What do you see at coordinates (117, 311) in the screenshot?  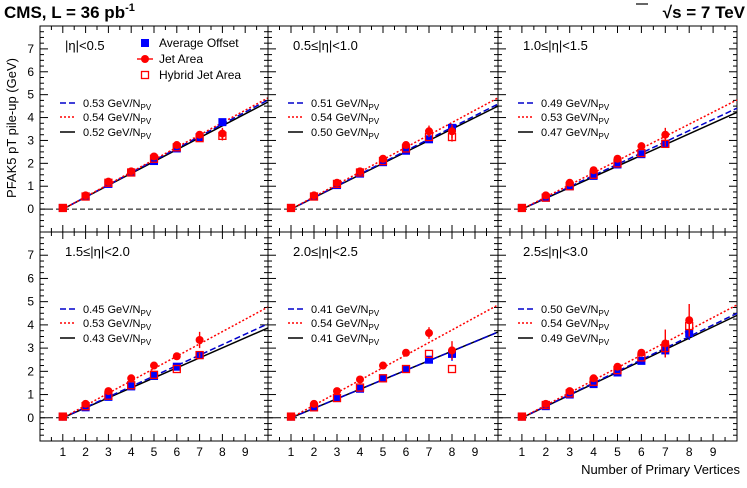 I see `fit-slope-label: 0.45 GeV/NPV` at bounding box center [117, 311].